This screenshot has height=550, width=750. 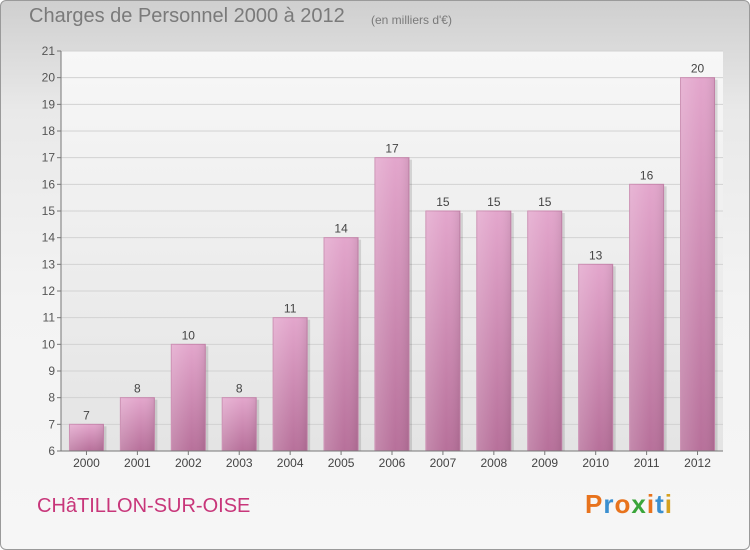 I want to click on y-tick-label: 16, so click(x=49, y=184).